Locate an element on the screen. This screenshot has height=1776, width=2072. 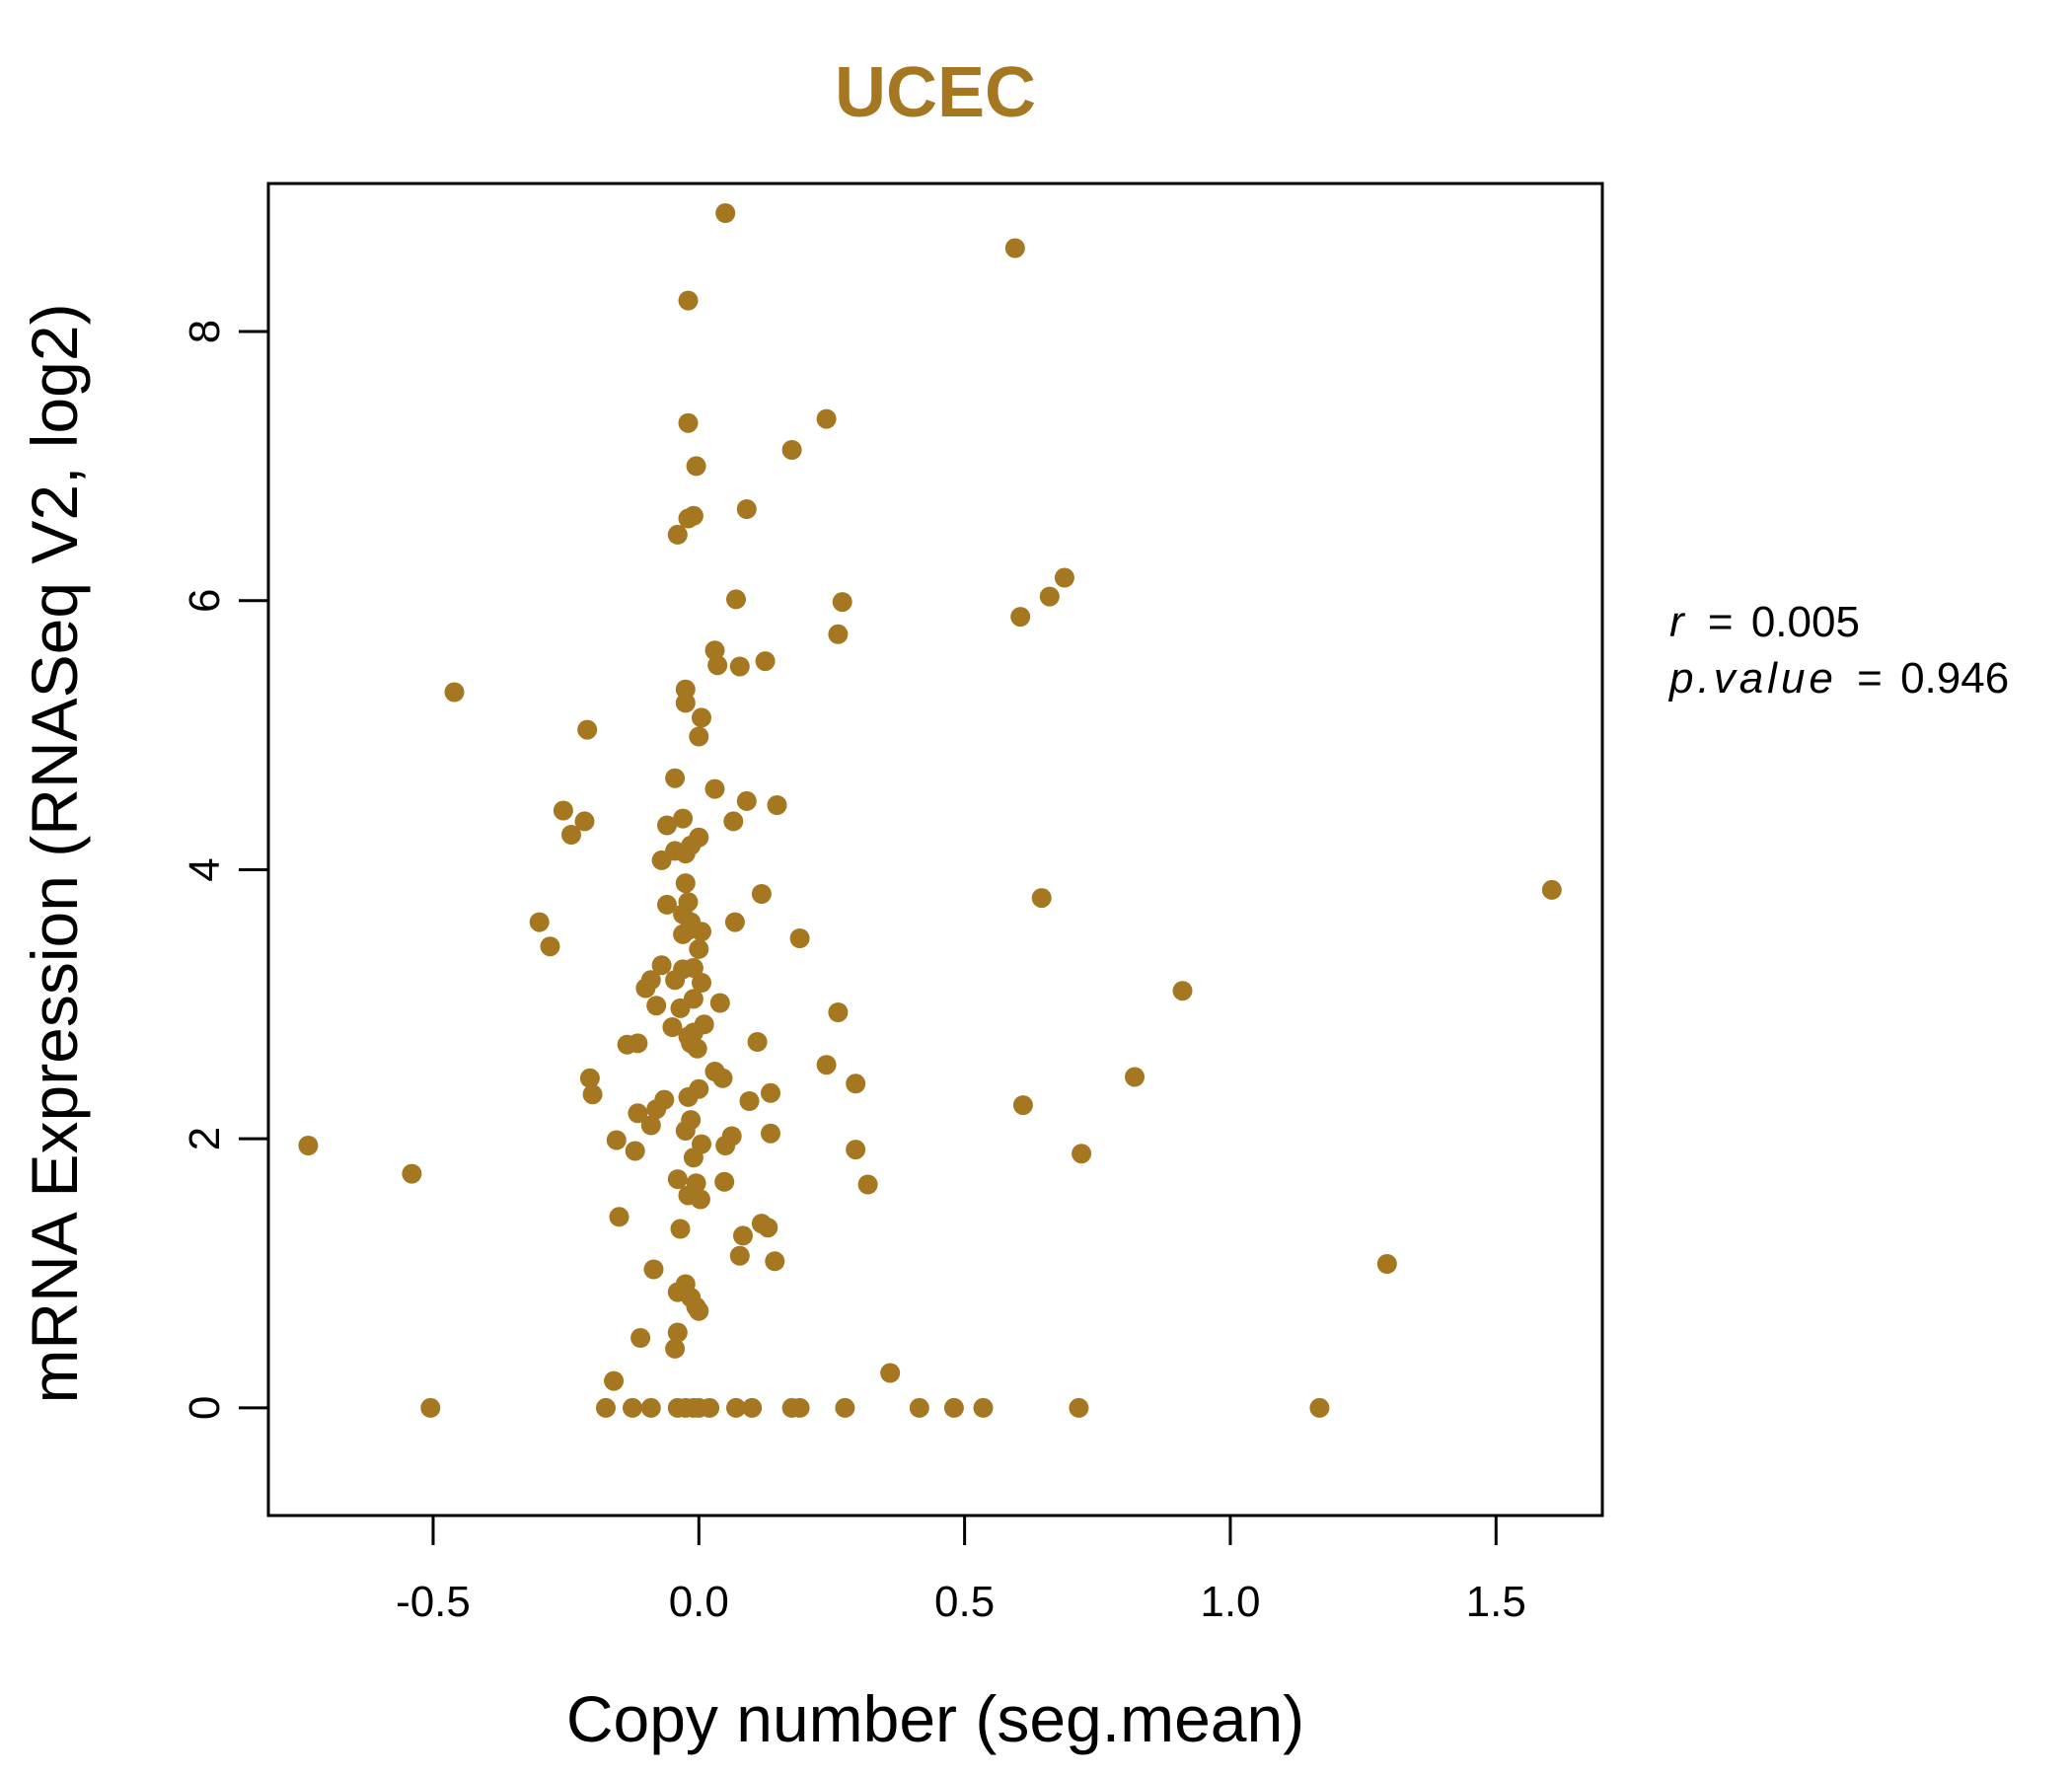
p-value: 0.946 is located at coordinates (1955, 679).